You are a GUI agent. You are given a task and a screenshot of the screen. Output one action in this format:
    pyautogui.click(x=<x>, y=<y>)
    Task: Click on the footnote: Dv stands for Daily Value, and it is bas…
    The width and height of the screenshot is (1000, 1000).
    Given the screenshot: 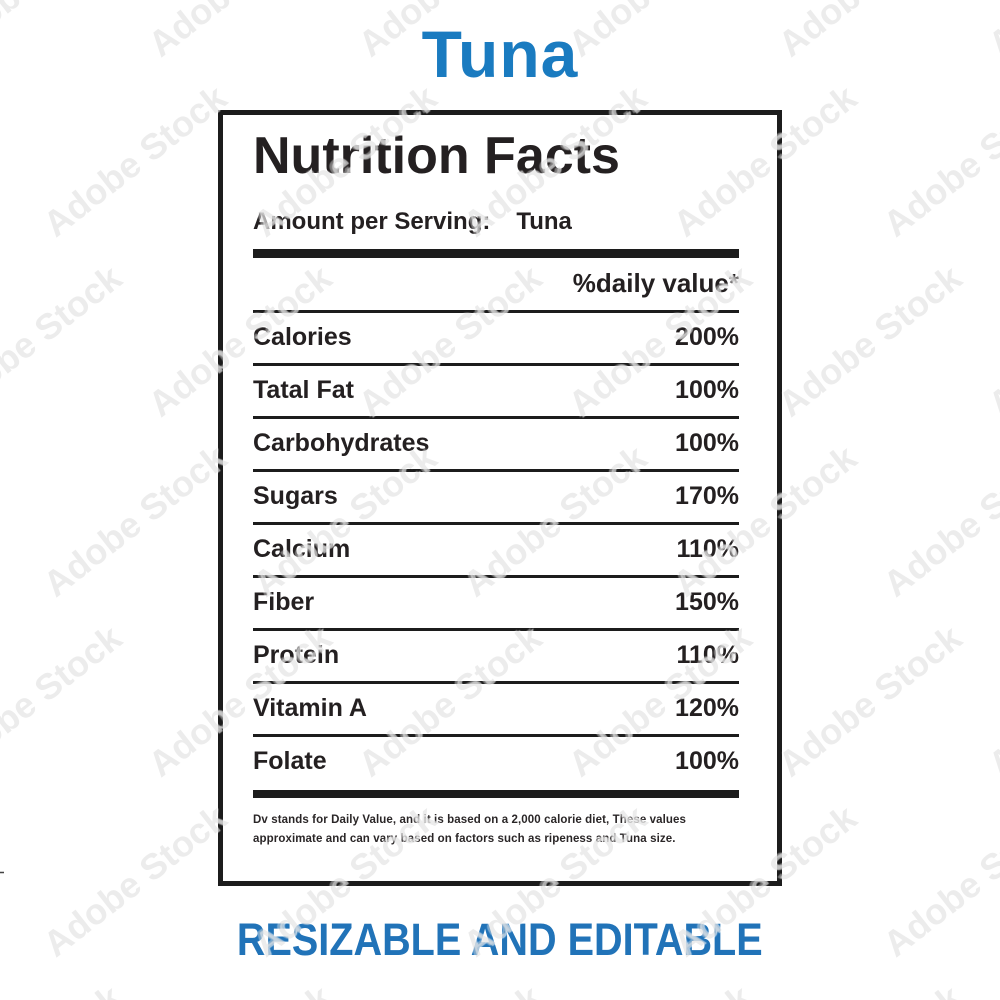 What is the action you would take?
    pyautogui.click(x=470, y=829)
    